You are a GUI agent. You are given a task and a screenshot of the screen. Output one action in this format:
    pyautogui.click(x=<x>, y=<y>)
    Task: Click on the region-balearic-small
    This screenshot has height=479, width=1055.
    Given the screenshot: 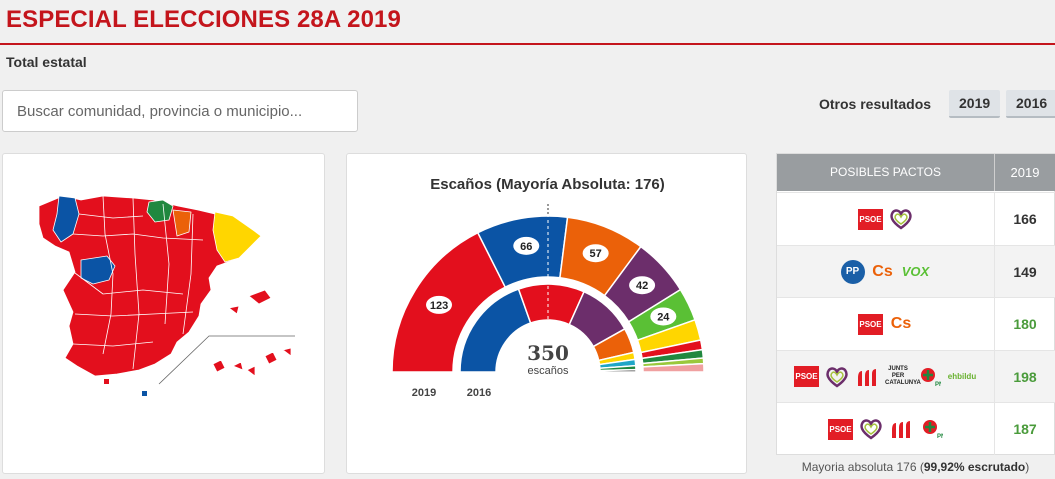 What is the action you would take?
    pyautogui.click(x=234, y=310)
    